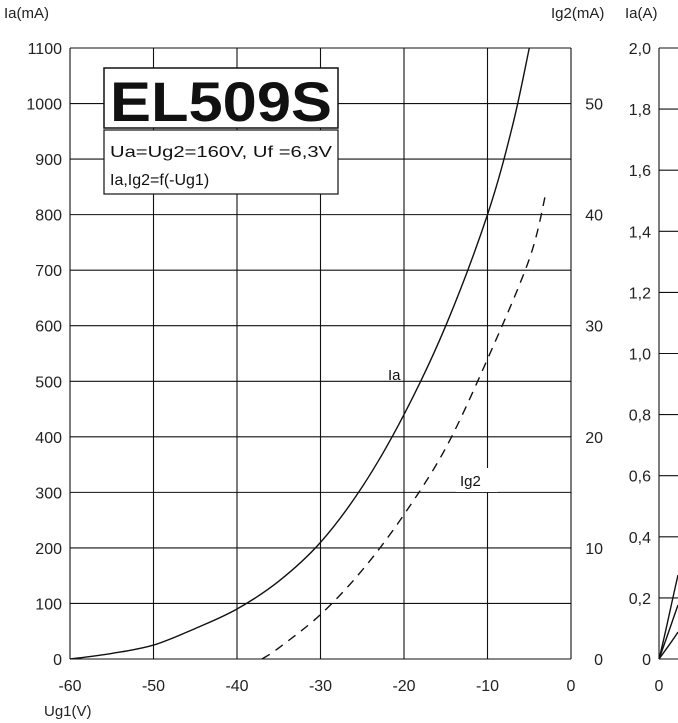  I want to click on second-chart-y-tick-label: 0, so click(646, 660).